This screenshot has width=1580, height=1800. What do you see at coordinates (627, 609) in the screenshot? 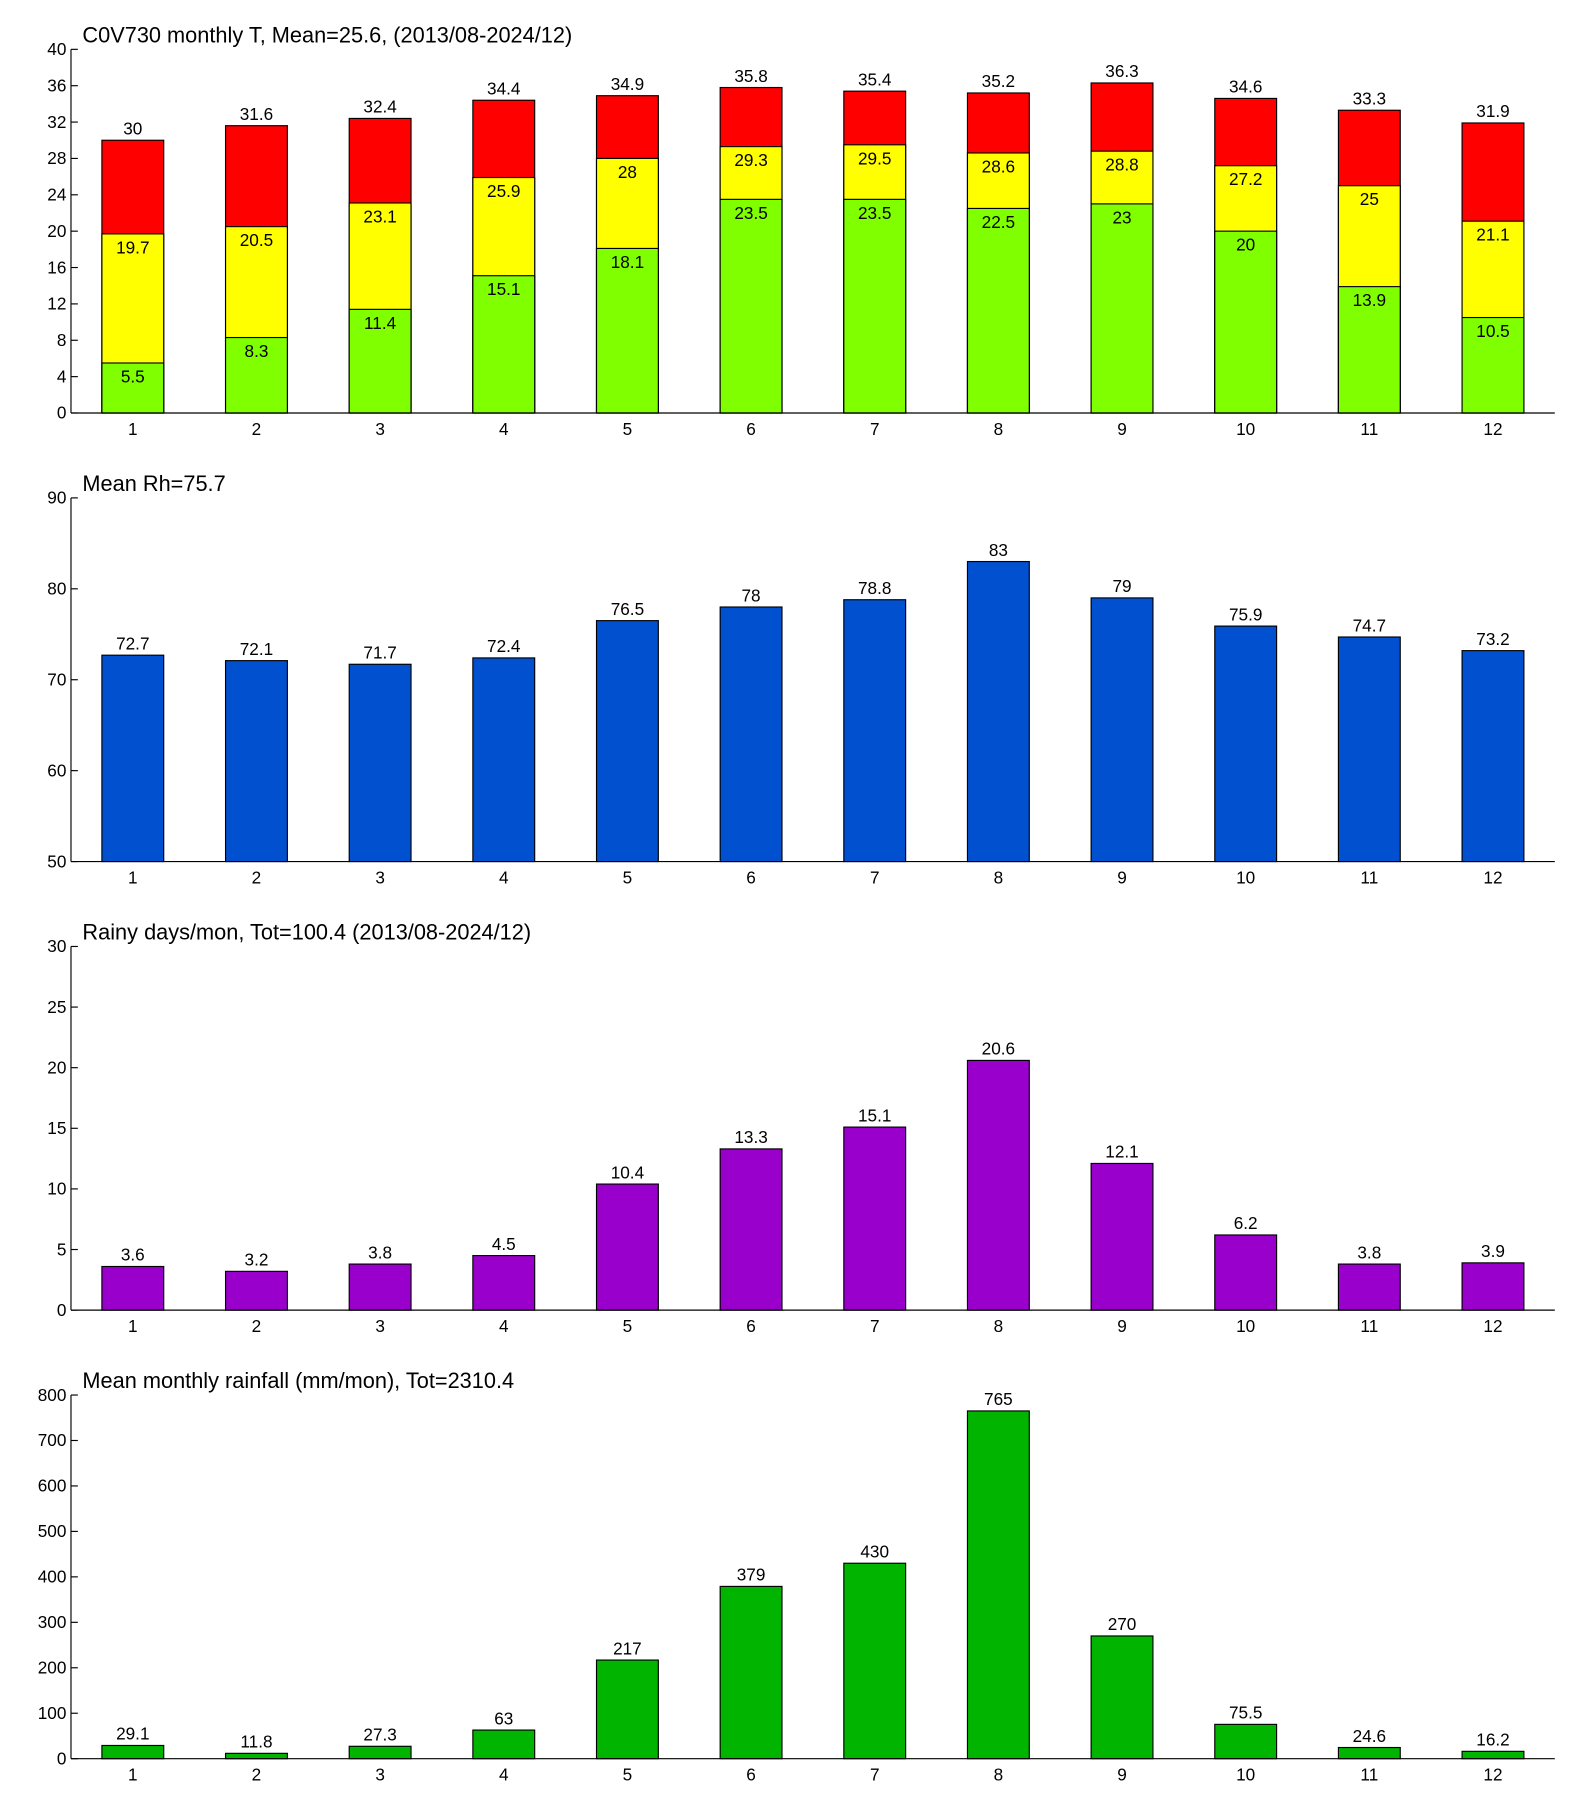
I see `value-label: 76.5` at bounding box center [627, 609].